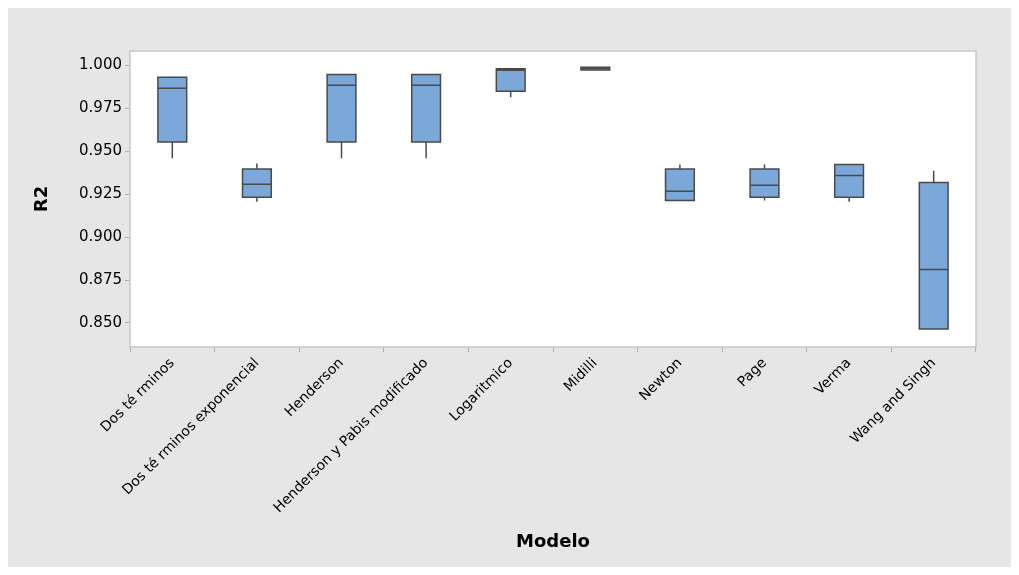  Describe the element at coordinates (553, 540) in the screenshot. I see `x-axis-title: Modelo` at that location.